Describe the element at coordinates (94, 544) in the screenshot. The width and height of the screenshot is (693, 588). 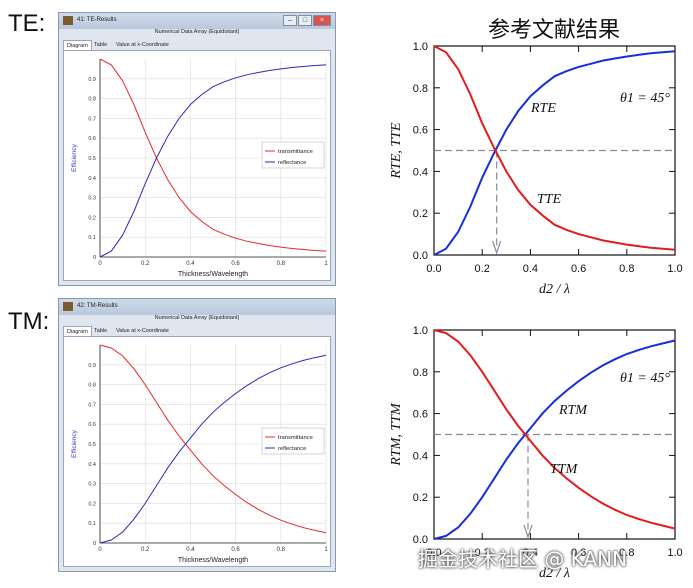
I see `y-tick-label: 0` at that location.